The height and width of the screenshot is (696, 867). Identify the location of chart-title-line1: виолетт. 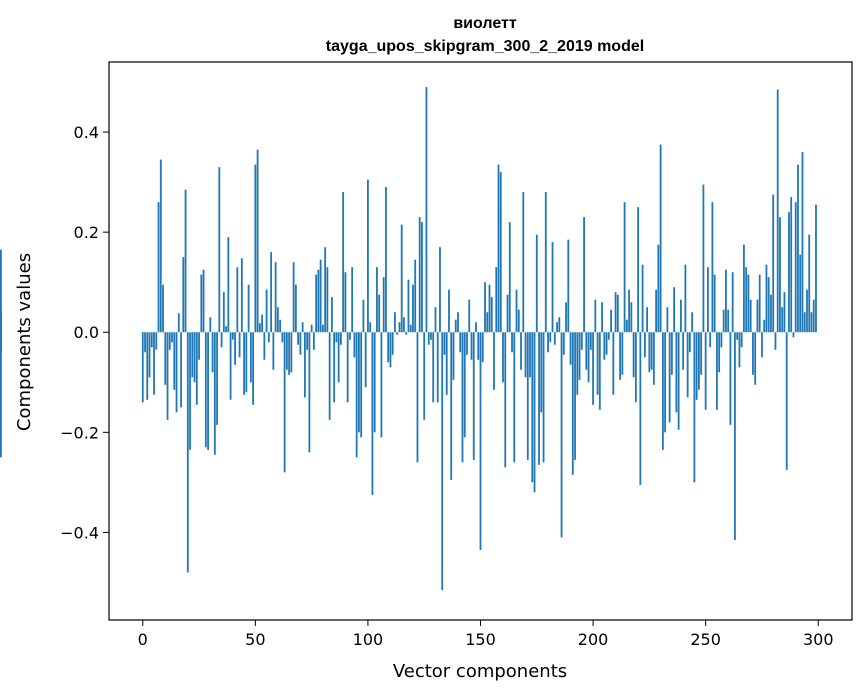
(485, 23).